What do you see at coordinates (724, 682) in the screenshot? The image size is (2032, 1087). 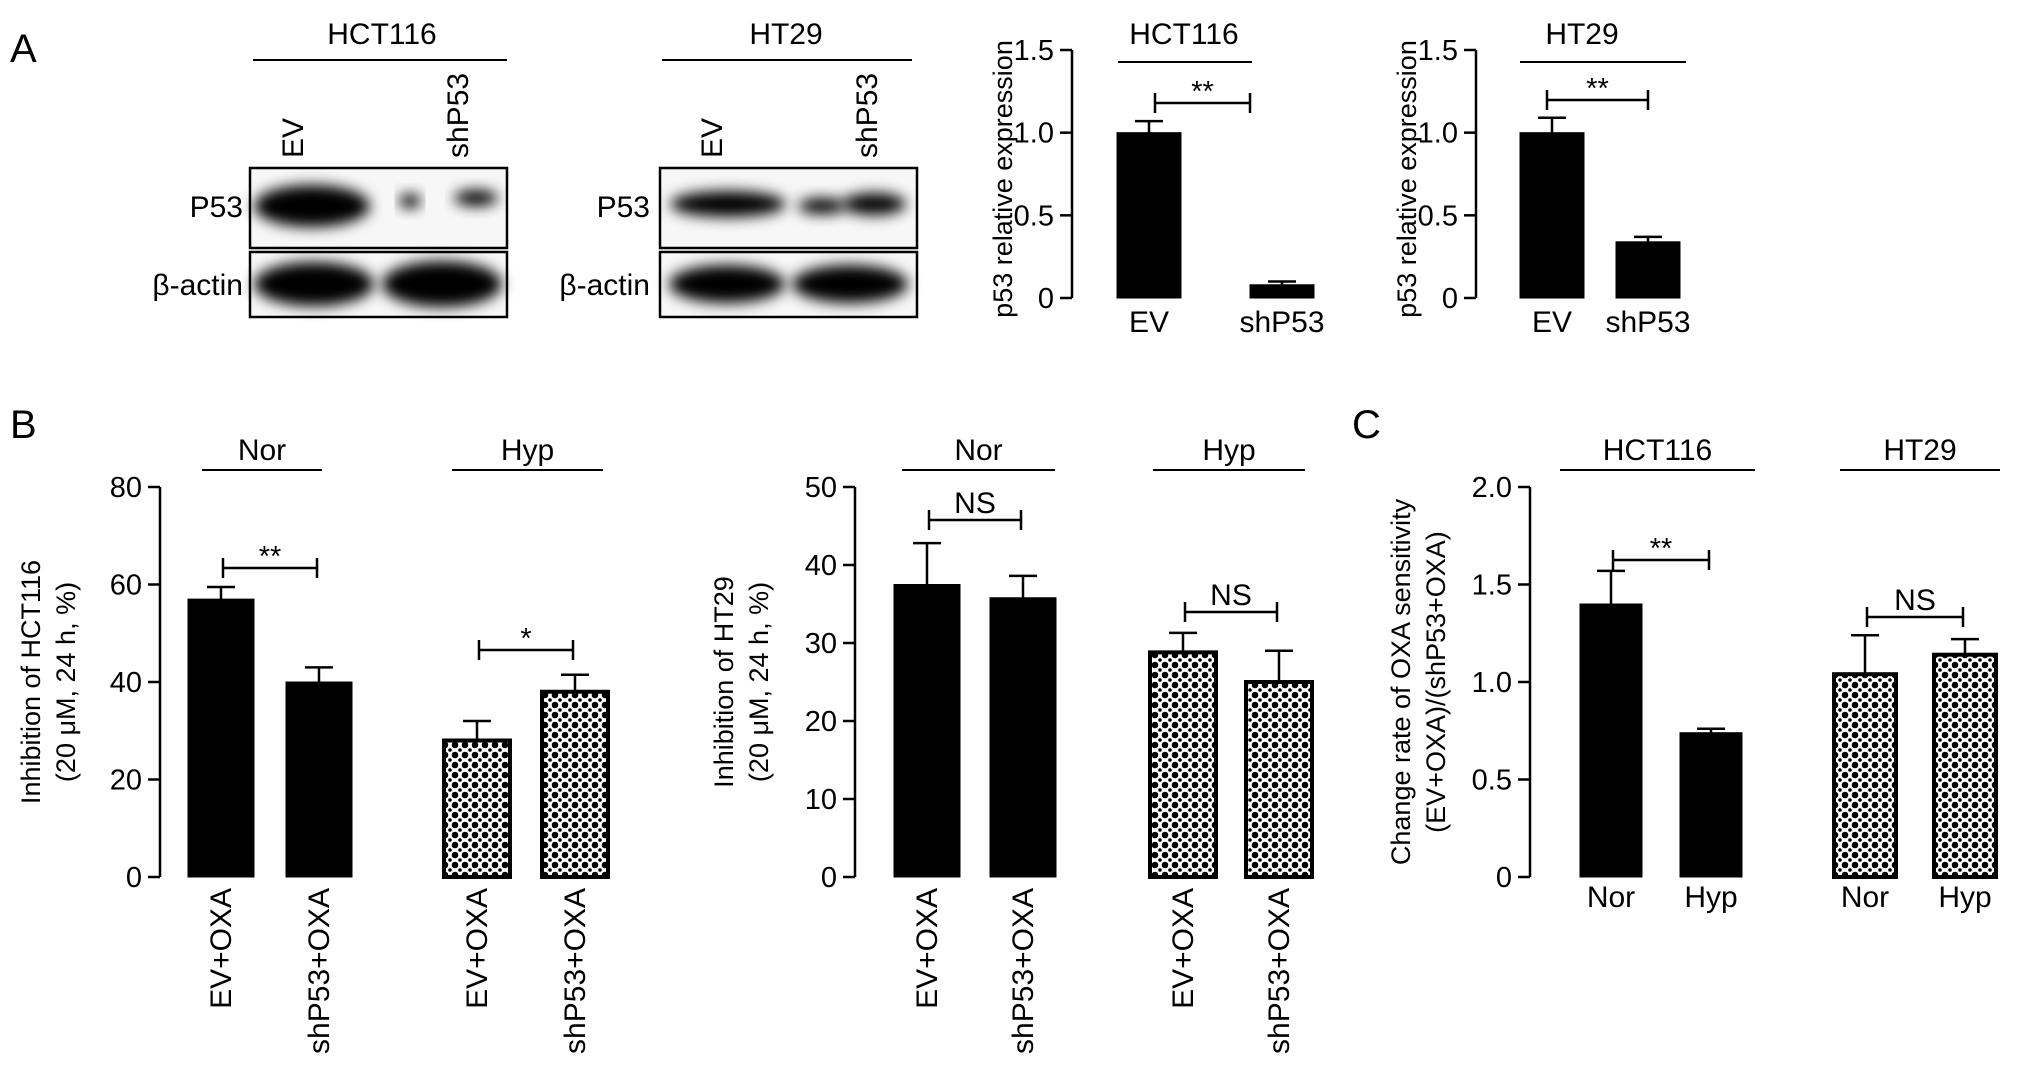 I see `y-axis-label: Inhibition of HT29` at bounding box center [724, 682].